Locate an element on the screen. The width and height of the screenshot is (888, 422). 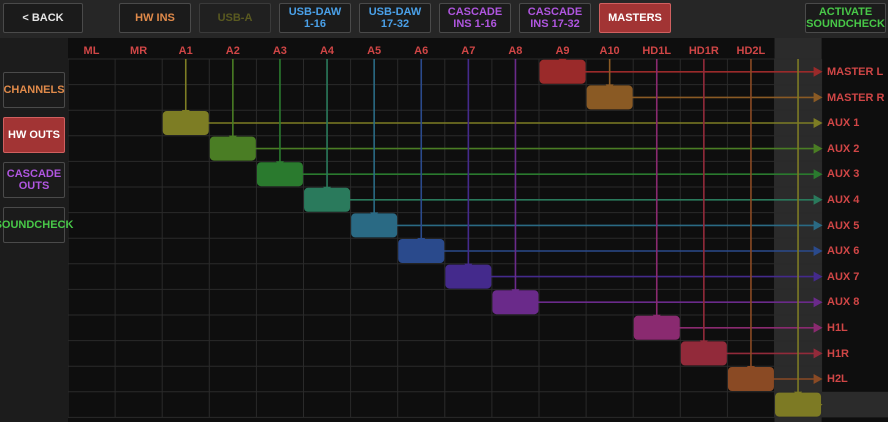
column-header: HD1L is located at coordinates (657, 51).